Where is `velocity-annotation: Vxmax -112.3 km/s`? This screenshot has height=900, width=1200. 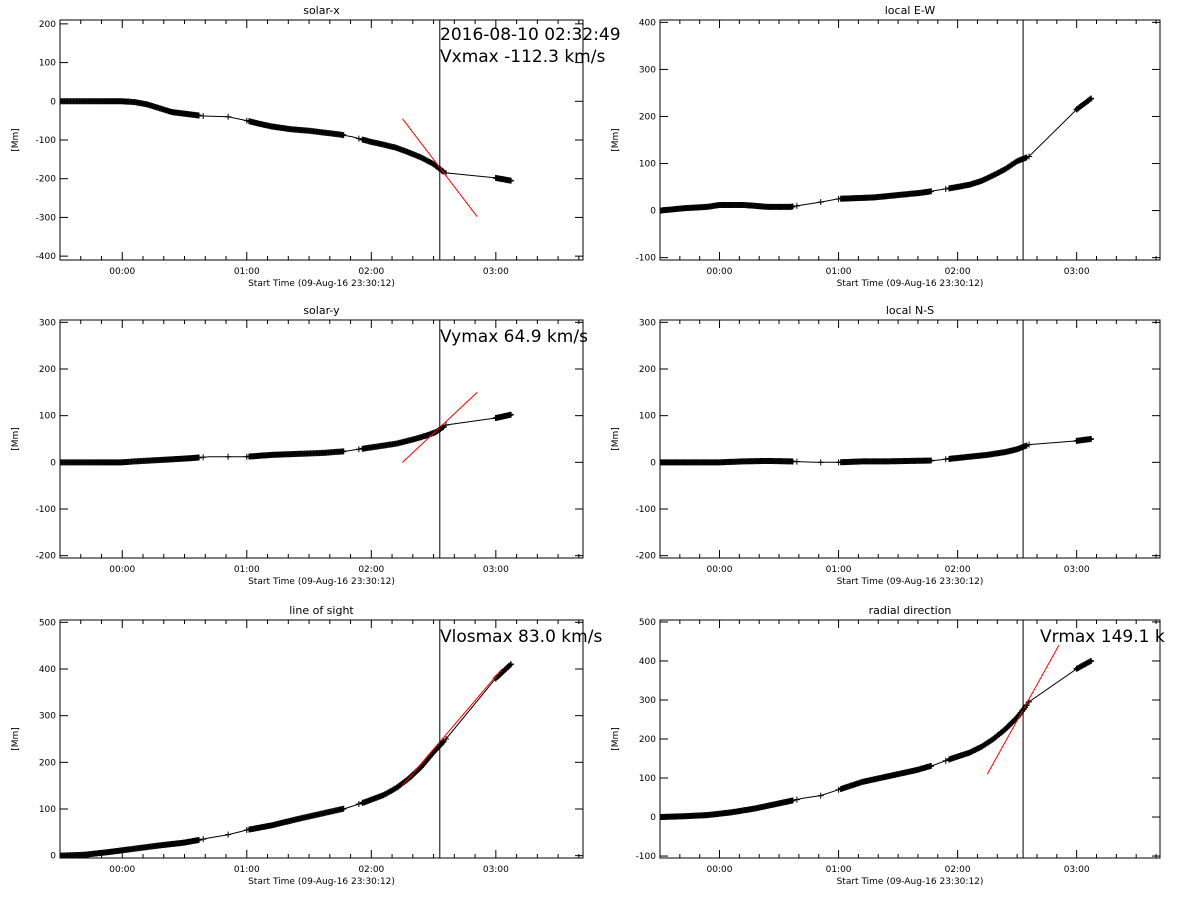 velocity-annotation: Vxmax -112.3 km/s is located at coordinates (522, 57).